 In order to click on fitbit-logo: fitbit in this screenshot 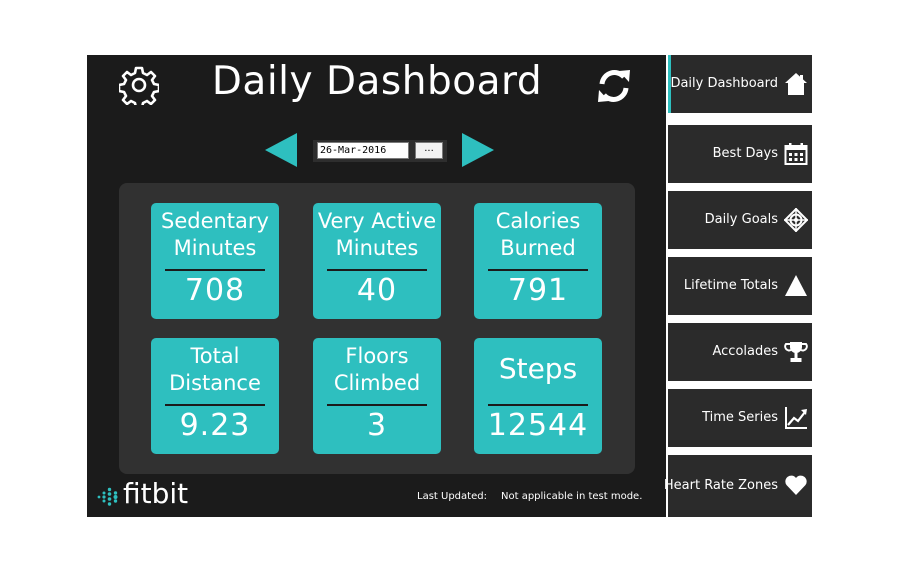, I will do `click(160, 495)`.